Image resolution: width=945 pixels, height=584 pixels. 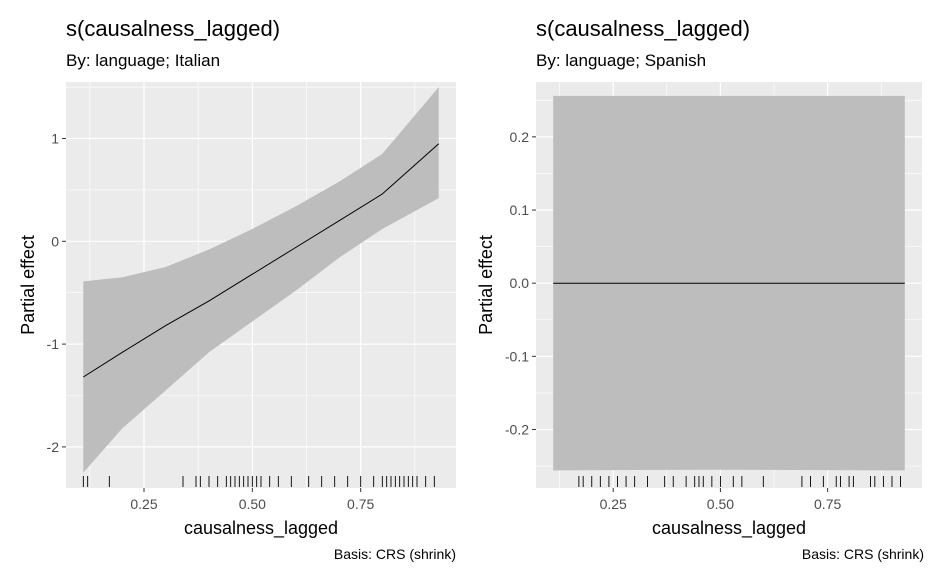 I want to click on y-tick-label: 0.2, so click(x=520, y=137).